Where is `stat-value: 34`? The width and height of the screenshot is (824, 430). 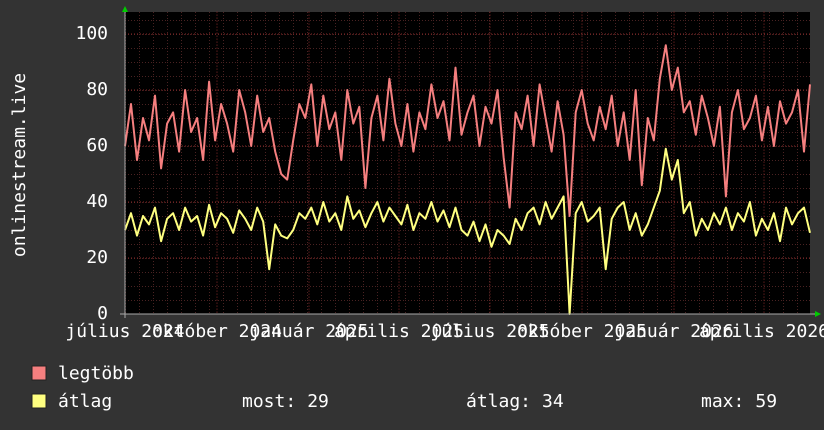 stat-value: 34 is located at coordinates (553, 401).